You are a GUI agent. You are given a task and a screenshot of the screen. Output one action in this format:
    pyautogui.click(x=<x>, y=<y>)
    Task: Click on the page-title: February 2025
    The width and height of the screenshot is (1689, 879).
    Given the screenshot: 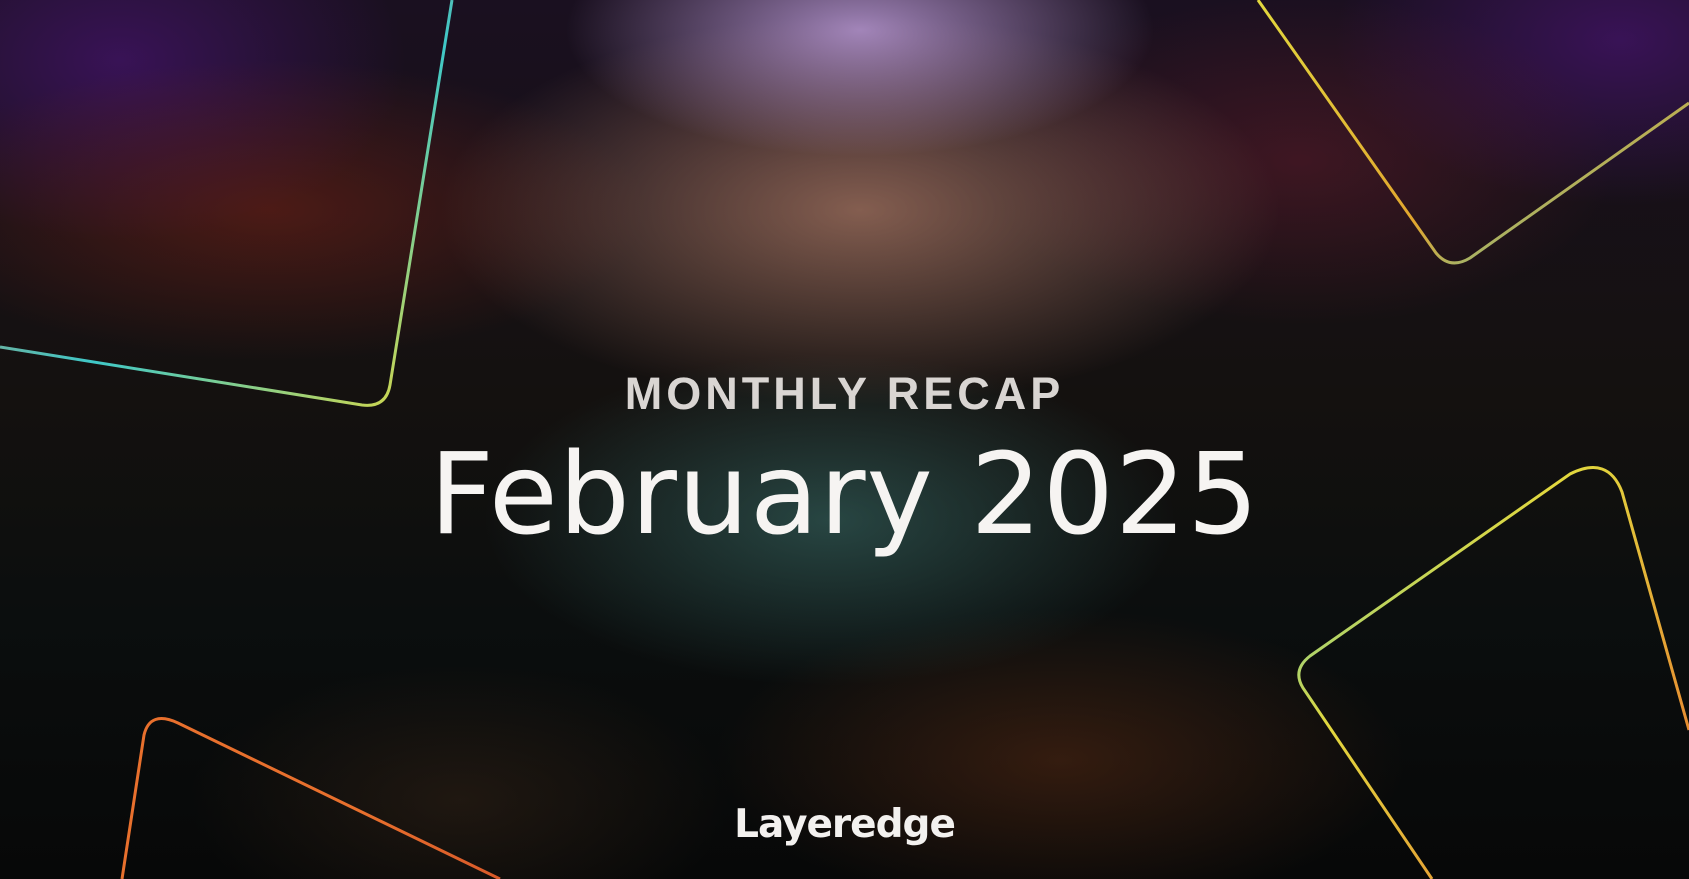 What is the action you would take?
    pyautogui.click(x=844, y=495)
    